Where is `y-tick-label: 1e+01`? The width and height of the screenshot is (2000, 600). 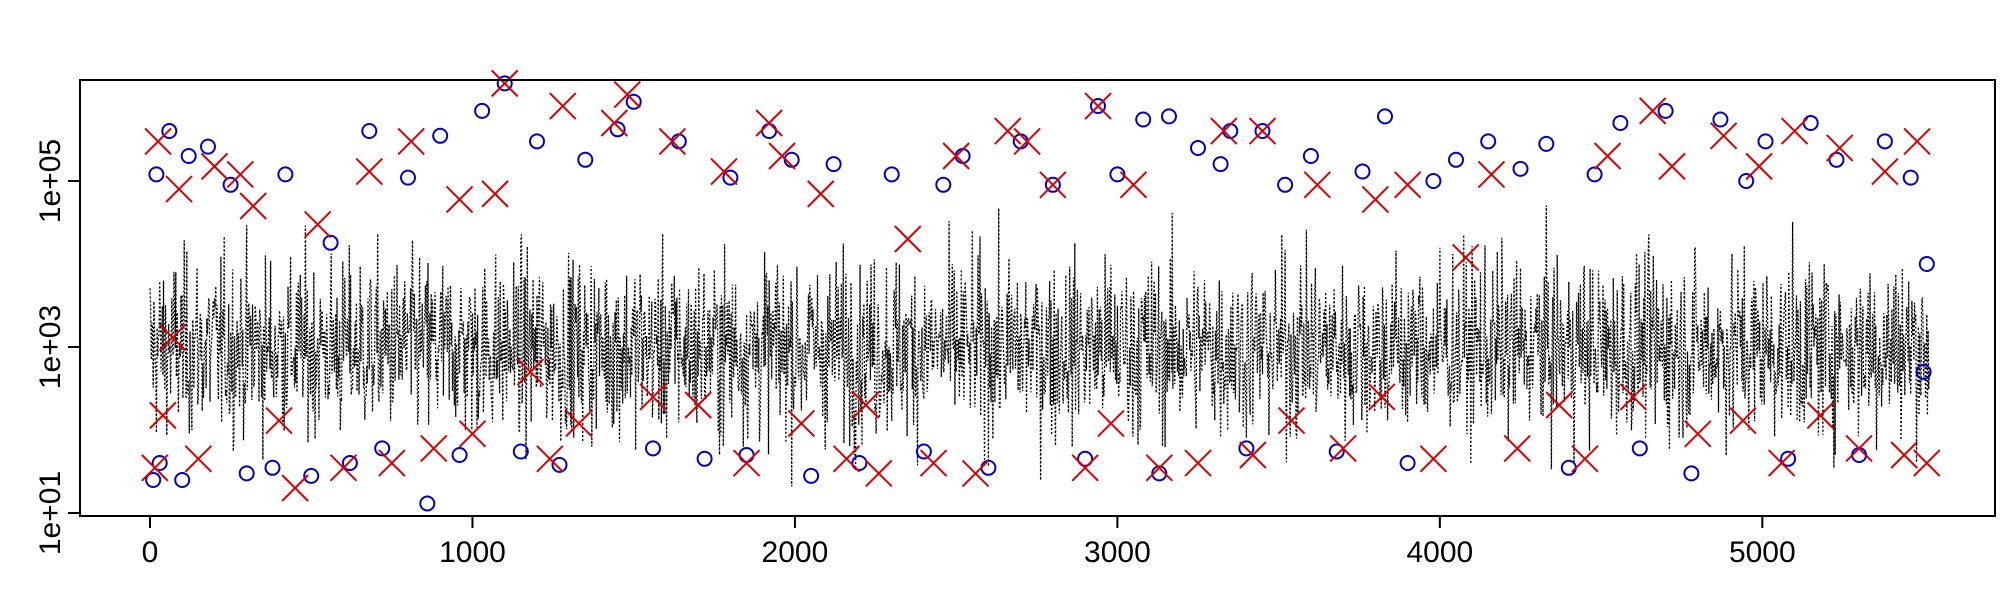 y-tick-label: 1e+01 is located at coordinates (50, 513).